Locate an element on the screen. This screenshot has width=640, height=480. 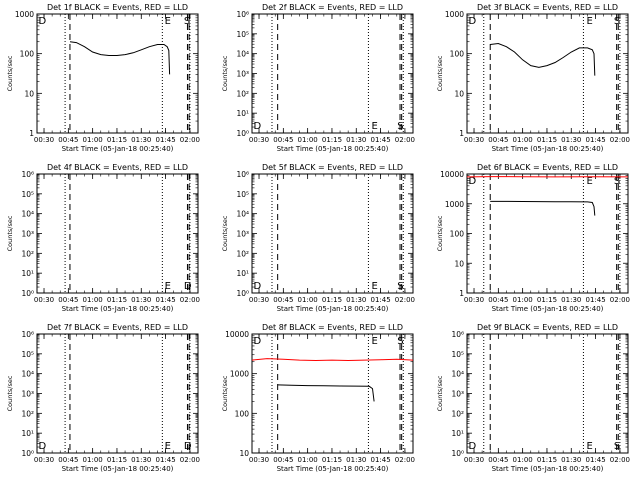
panel-title: Det 3f BLACK = Events, RED = LLD is located at coordinates (547, 7).